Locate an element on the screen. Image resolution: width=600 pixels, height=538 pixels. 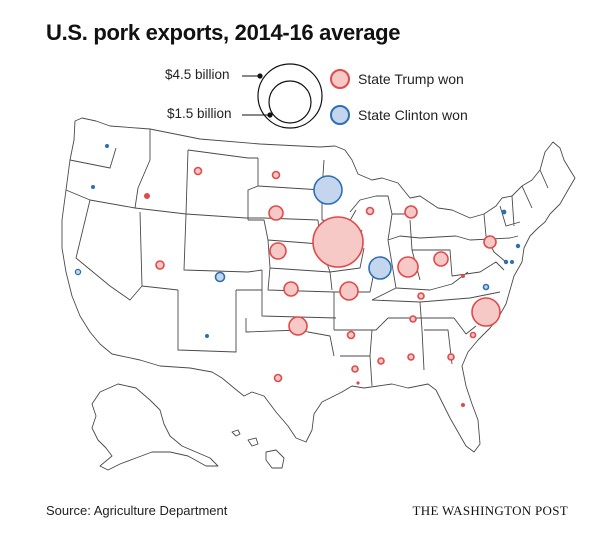
dot-florida is located at coordinates (463, 405).